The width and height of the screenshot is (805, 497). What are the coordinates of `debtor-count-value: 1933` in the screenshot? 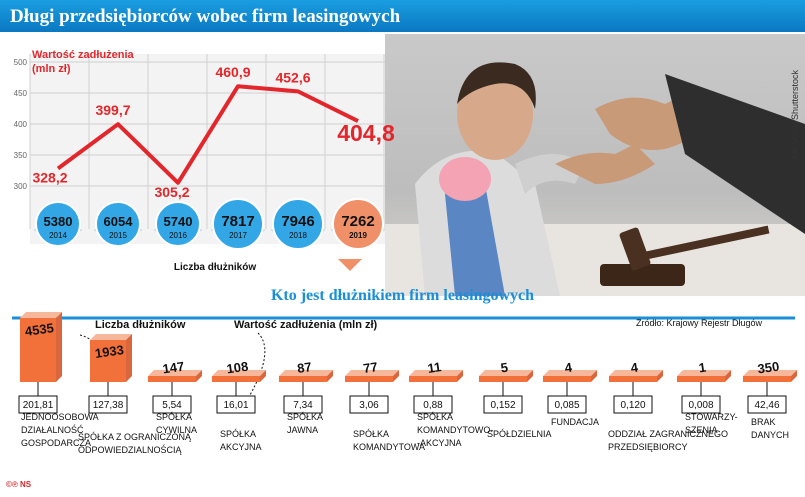 It's located at (109, 351).